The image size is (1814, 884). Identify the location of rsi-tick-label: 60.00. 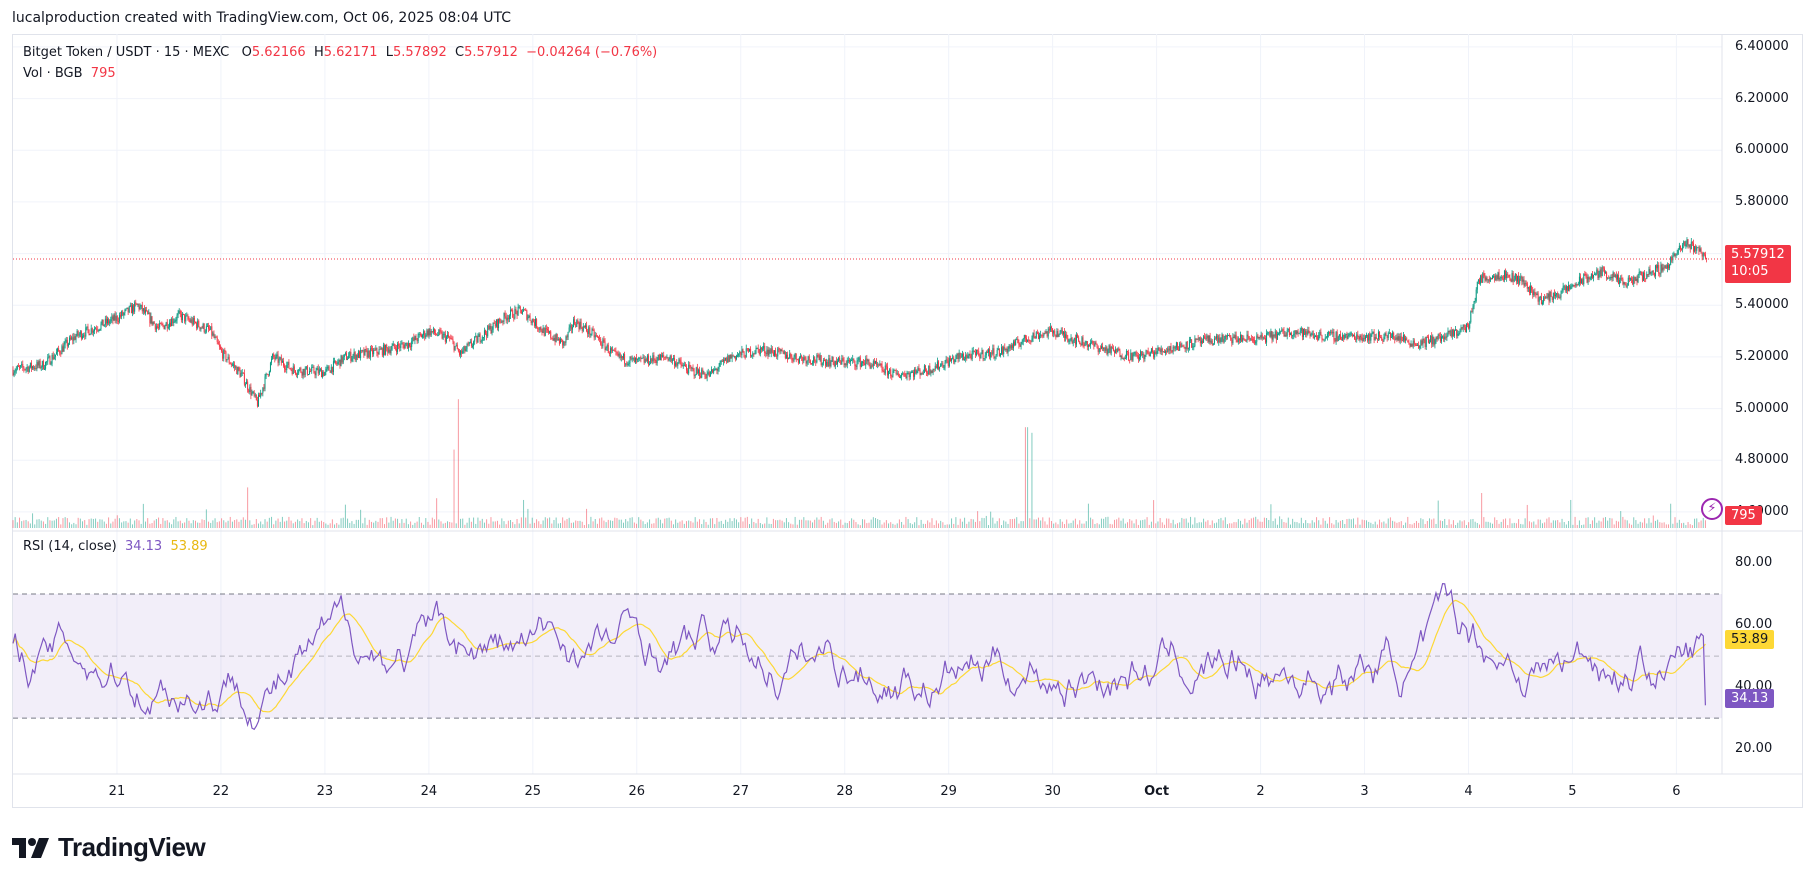
(1754, 625).